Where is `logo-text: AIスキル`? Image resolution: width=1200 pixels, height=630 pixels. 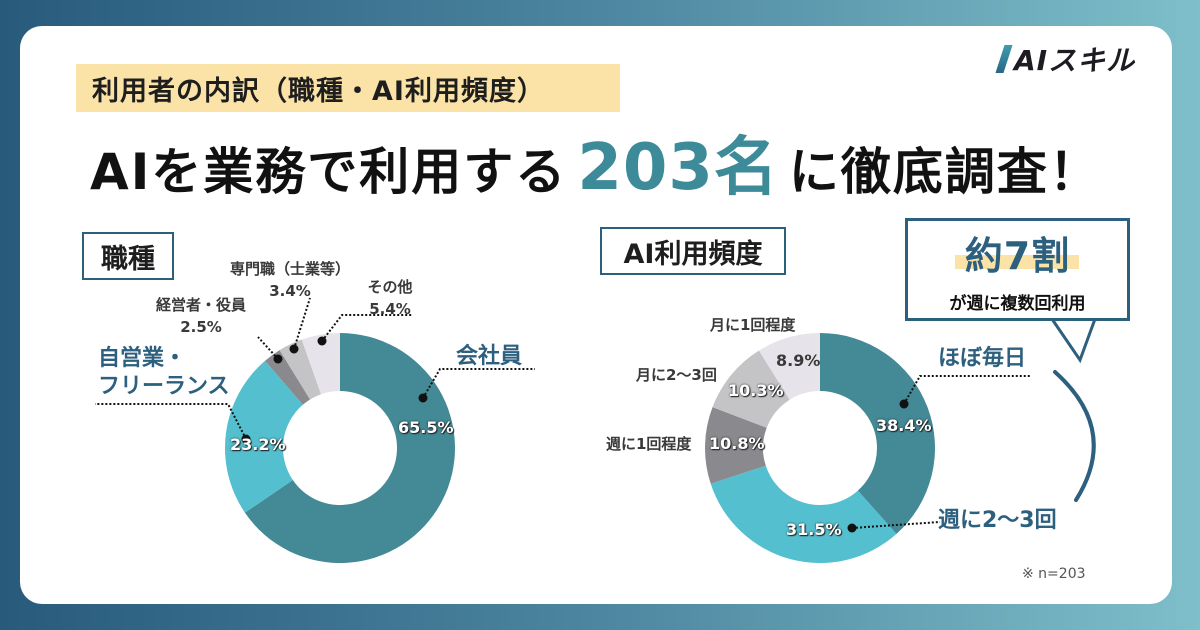 logo-text: AIスキル is located at coordinates (1075, 60).